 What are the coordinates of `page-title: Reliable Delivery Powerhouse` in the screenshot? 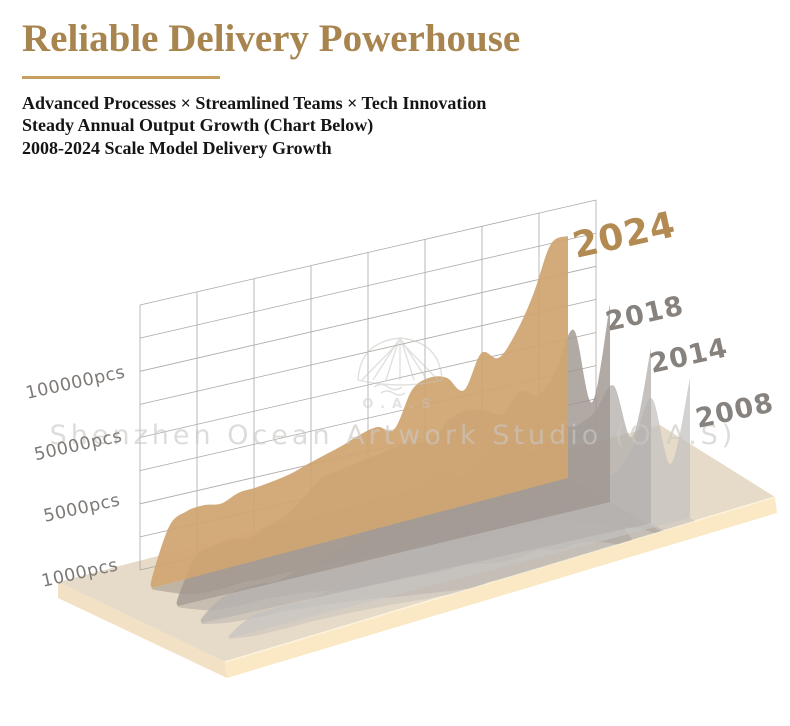 It's located at (271, 38).